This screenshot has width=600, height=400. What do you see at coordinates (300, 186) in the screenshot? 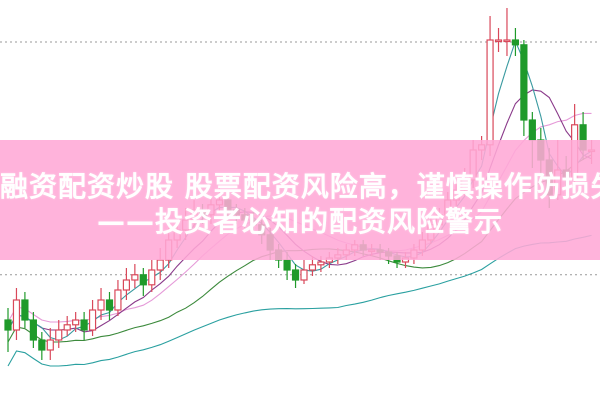
I see `title-line-1: 融资配资炒股 股票配资风险高，谨慎操作防损失` at bounding box center [300, 186].